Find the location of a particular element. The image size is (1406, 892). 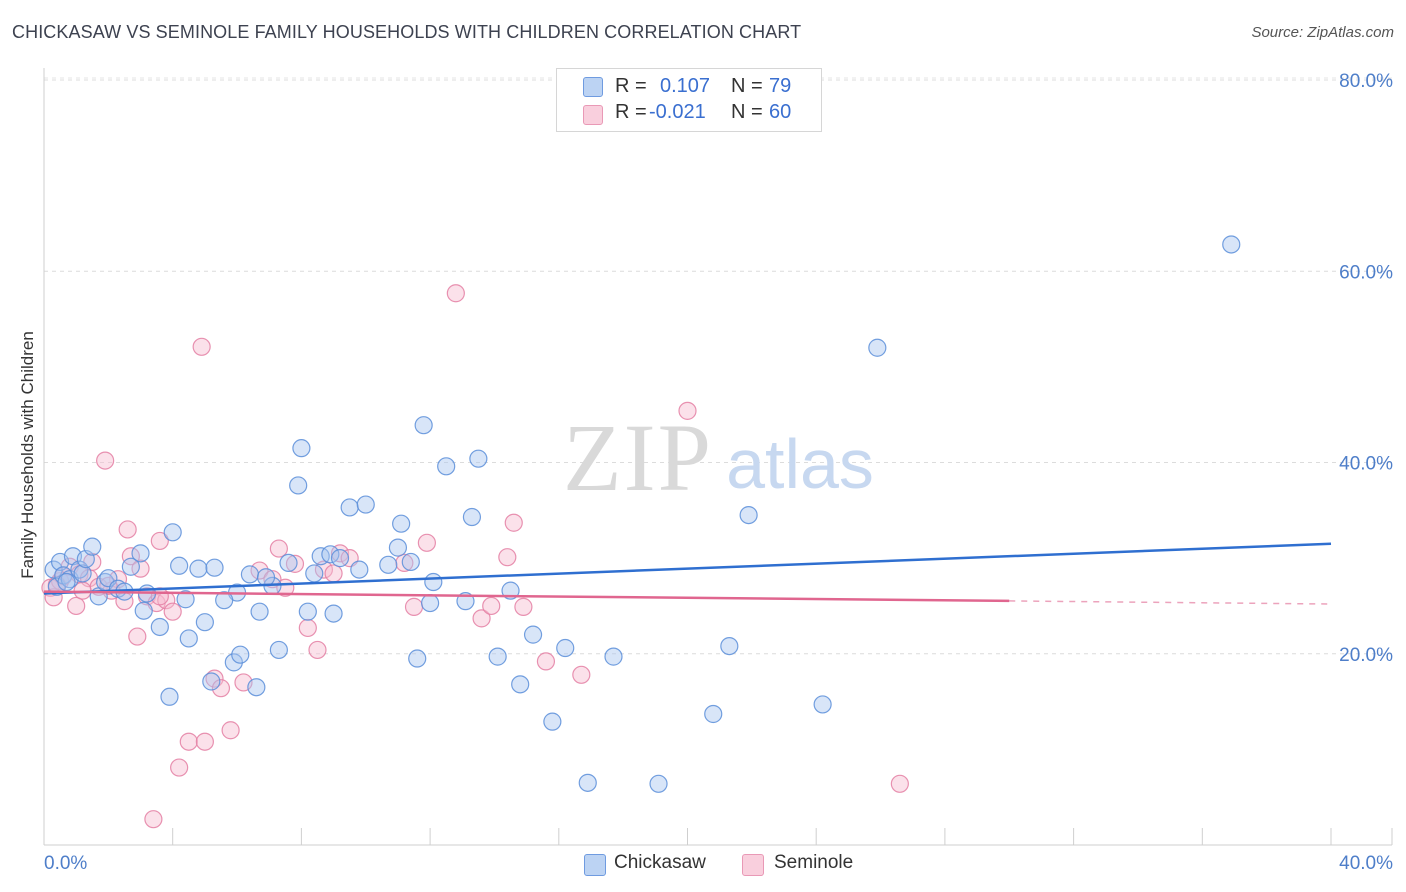

chickasaw-legend-swatch is located at coordinates (595, 865).